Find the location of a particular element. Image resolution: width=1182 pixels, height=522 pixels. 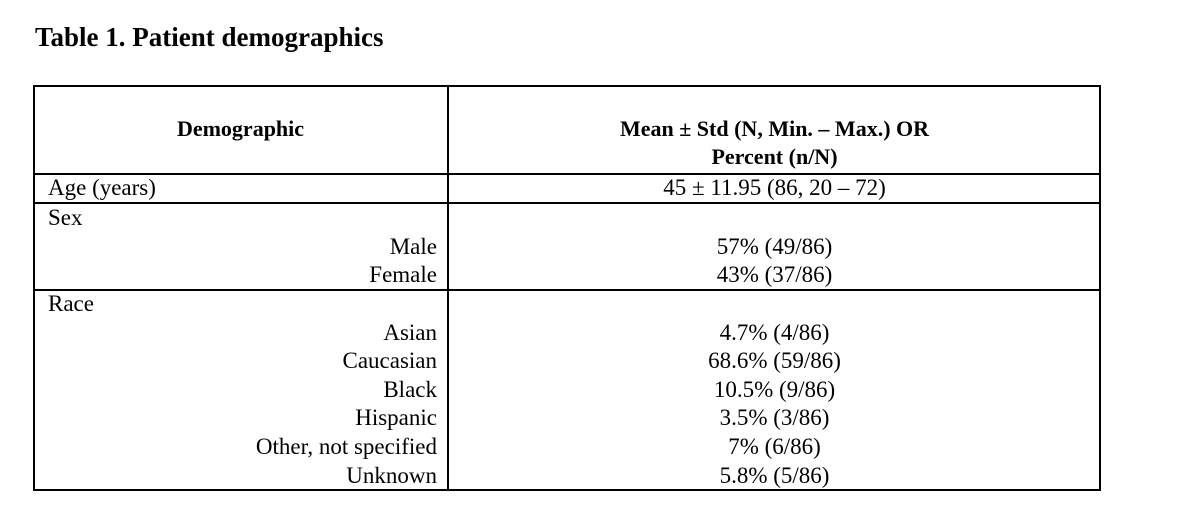

item-label: Hispanic is located at coordinates (396, 417).